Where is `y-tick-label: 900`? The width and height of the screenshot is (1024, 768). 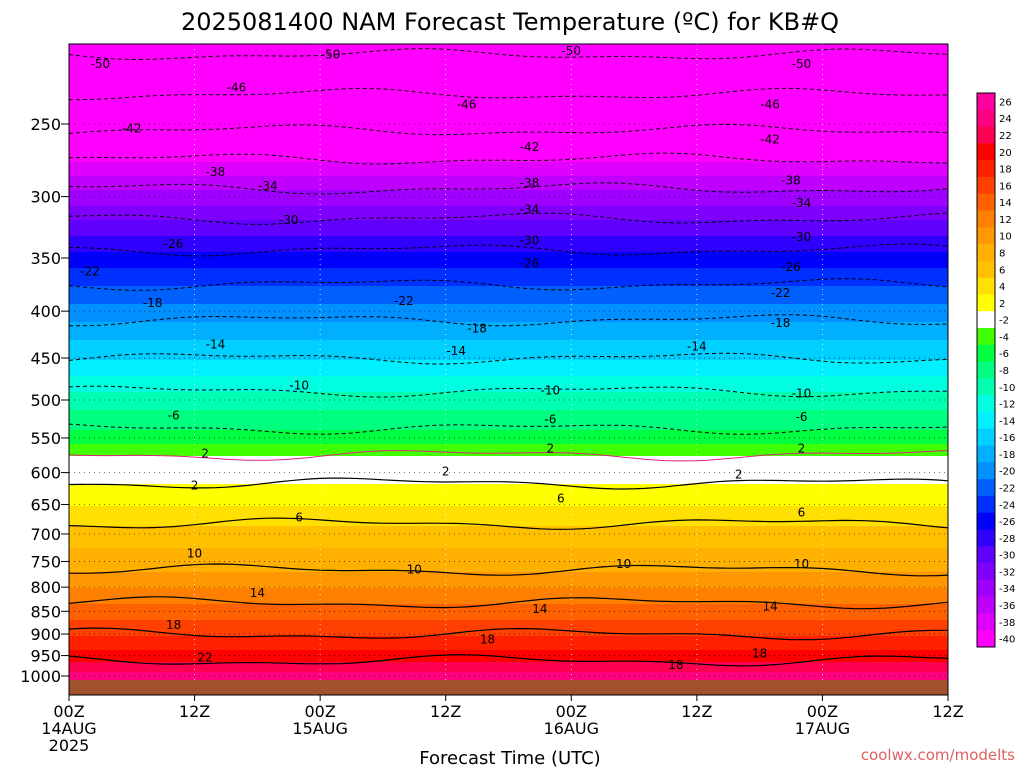
y-tick-label: 900 is located at coordinates (45, 634).